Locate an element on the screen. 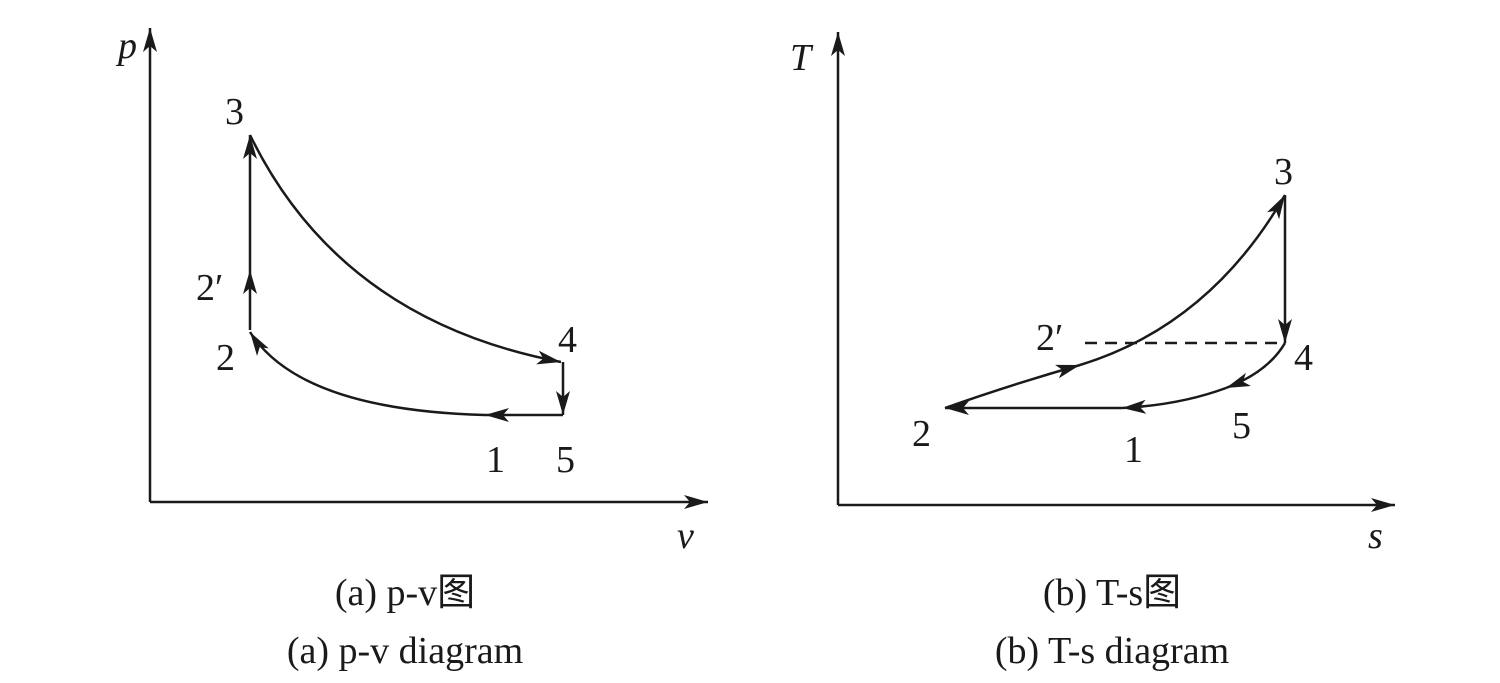 The width and height of the screenshot is (1500, 683). caption-en: (b) T-s diagram is located at coordinates (1112, 651).